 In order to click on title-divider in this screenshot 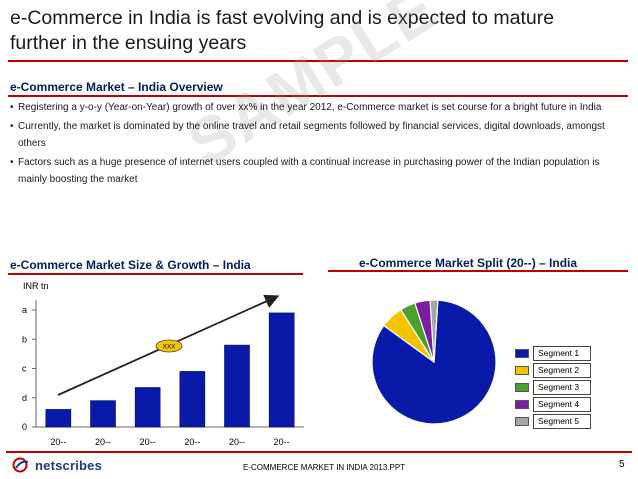, I will do `click(318, 61)`.